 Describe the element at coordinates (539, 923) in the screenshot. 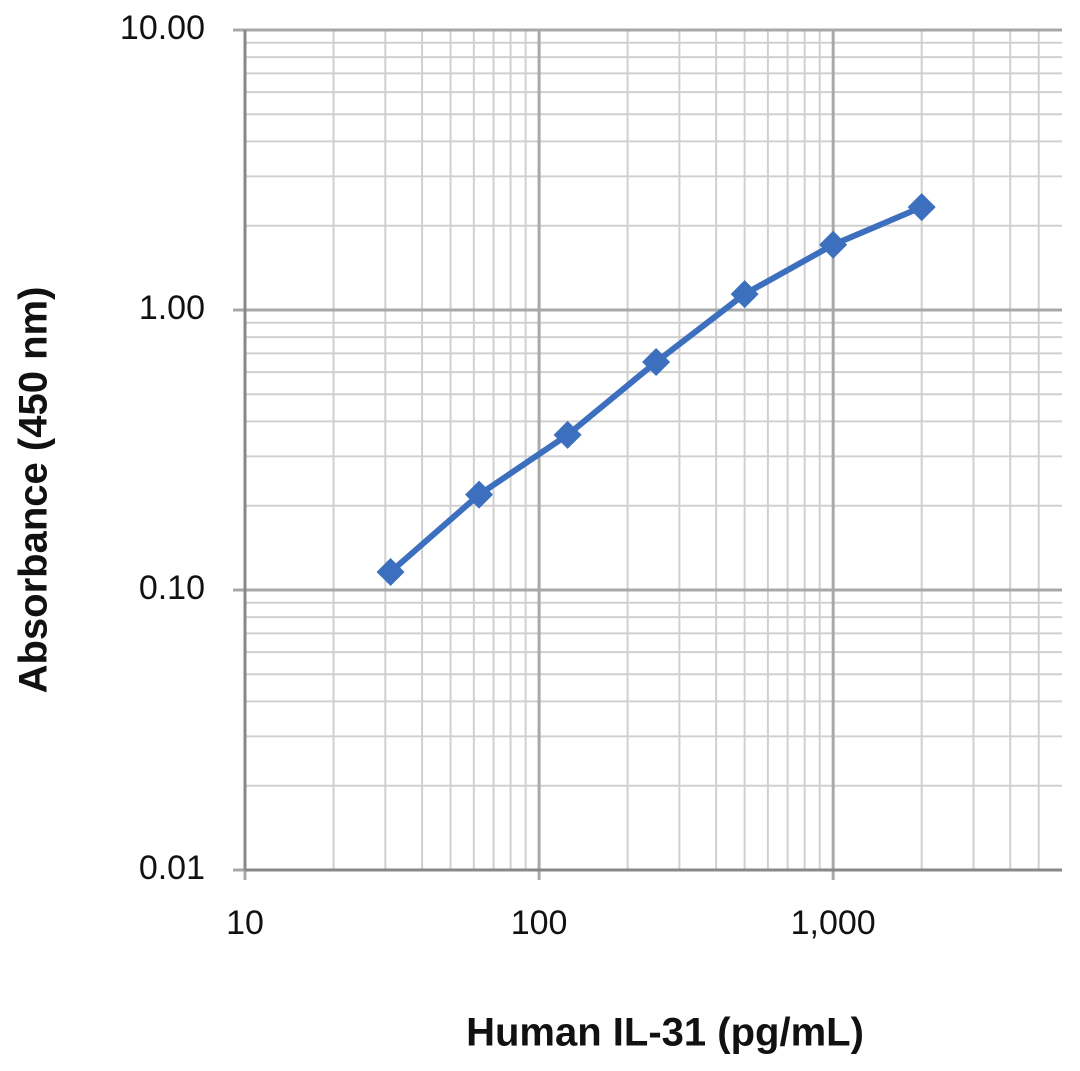

I see `x-tick-label: 100` at that location.